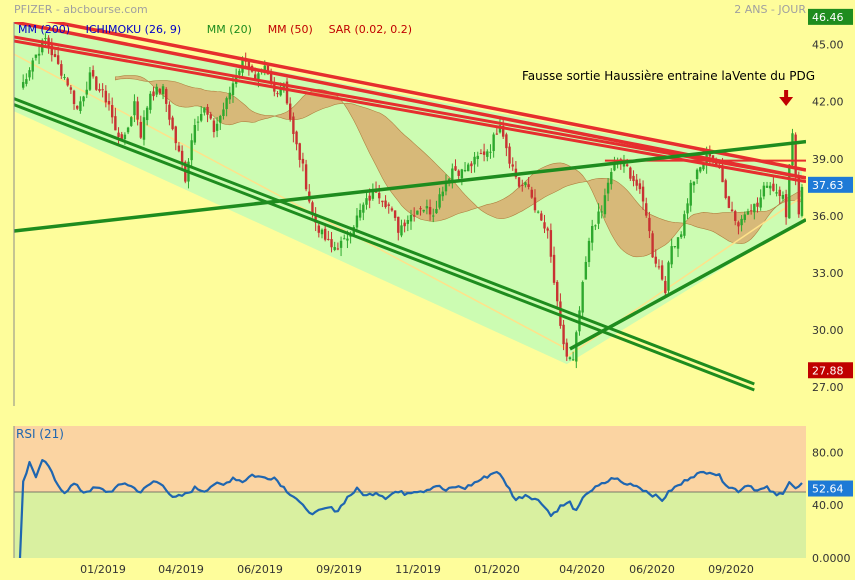  I want to click on down-arrow-icon, so click(786, 98).